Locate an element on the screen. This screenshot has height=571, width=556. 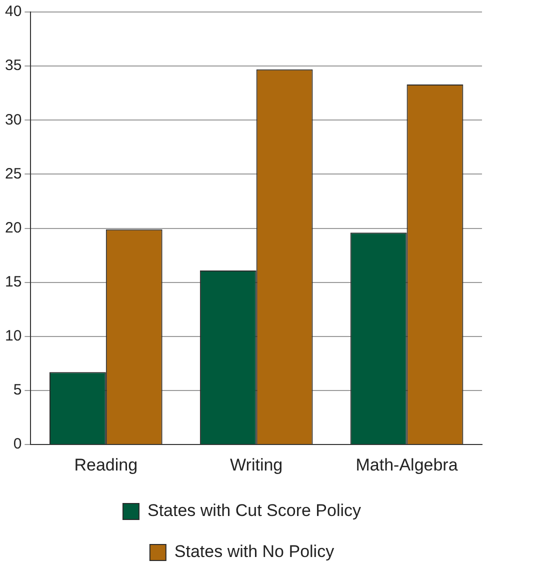
y-tick-label: 0 is located at coordinates (17, 444).